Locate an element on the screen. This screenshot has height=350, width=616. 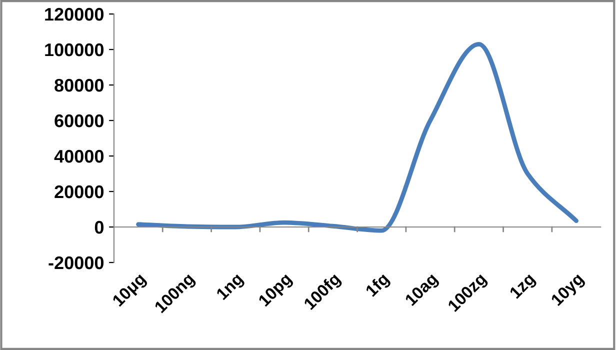
x-tick-label: 1ng is located at coordinates (231, 287).